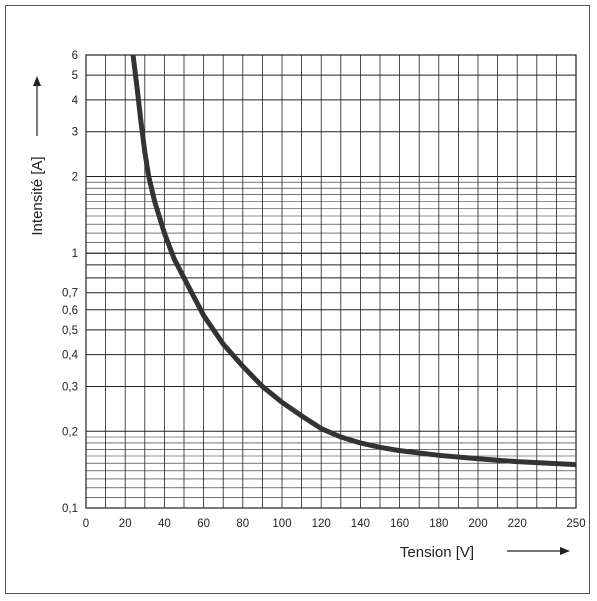 Image resolution: width=597 pixels, height=601 pixels. What do you see at coordinates (37, 195) in the screenshot?
I see `y-axis-label: Intensité [A]` at bounding box center [37, 195].